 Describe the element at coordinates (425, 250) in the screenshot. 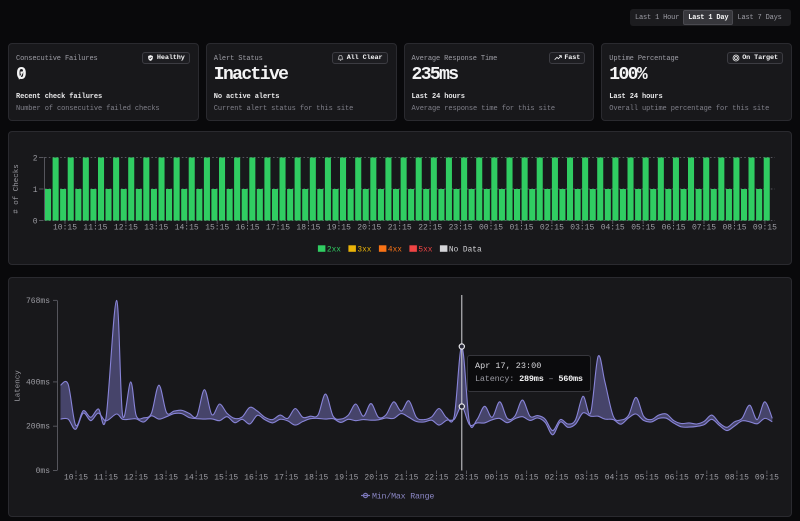

I see `svg-text: 5xx` at that location.